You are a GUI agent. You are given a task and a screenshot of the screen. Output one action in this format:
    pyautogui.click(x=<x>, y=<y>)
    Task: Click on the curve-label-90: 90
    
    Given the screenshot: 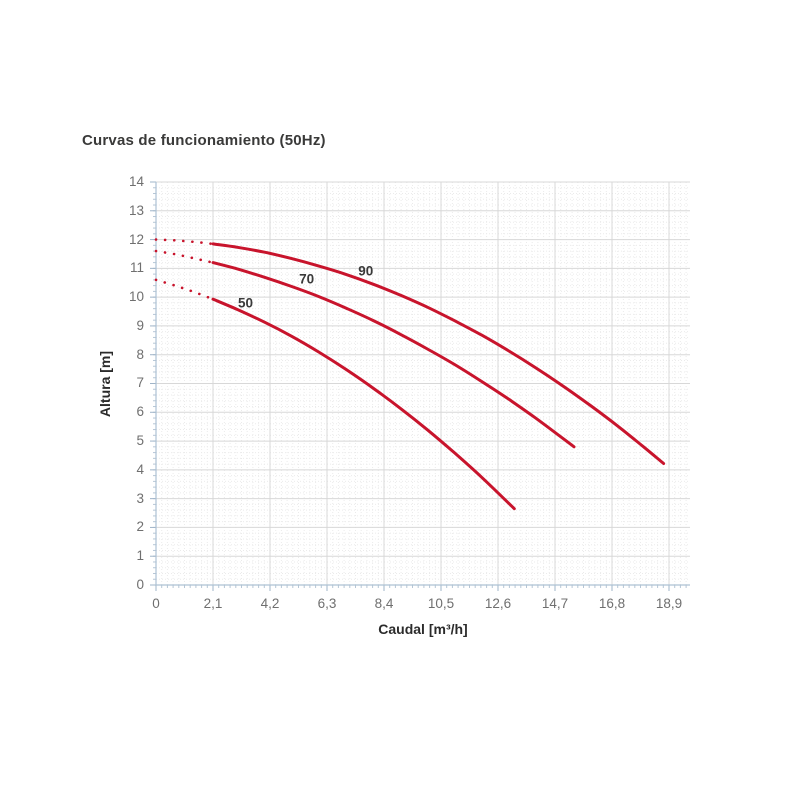 What is the action you would take?
    pyautogui.click(x=366, y=271)
    